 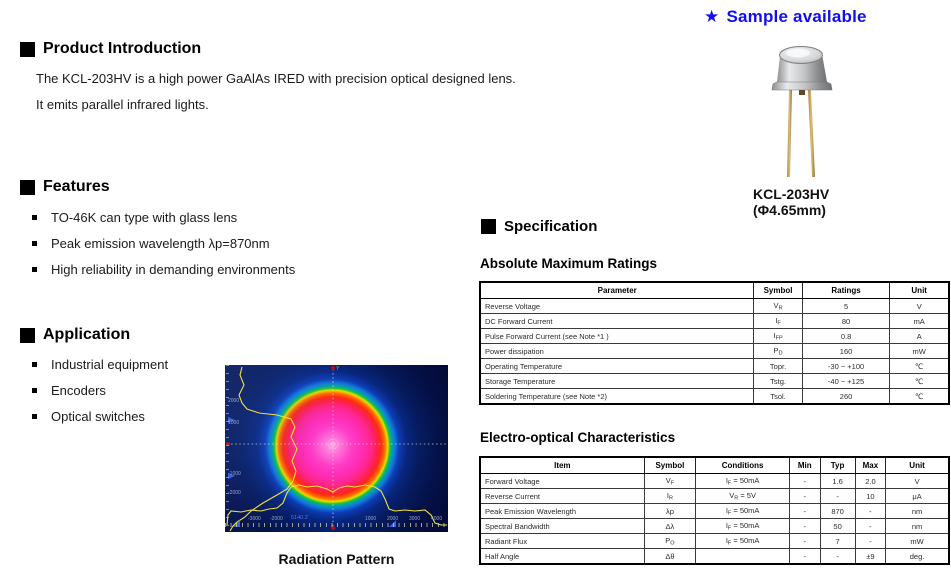 What do you see at coordinates (336, 505) in the screenshot?
I see `horizontal-profile-curve` at bounding box center [336, 505].